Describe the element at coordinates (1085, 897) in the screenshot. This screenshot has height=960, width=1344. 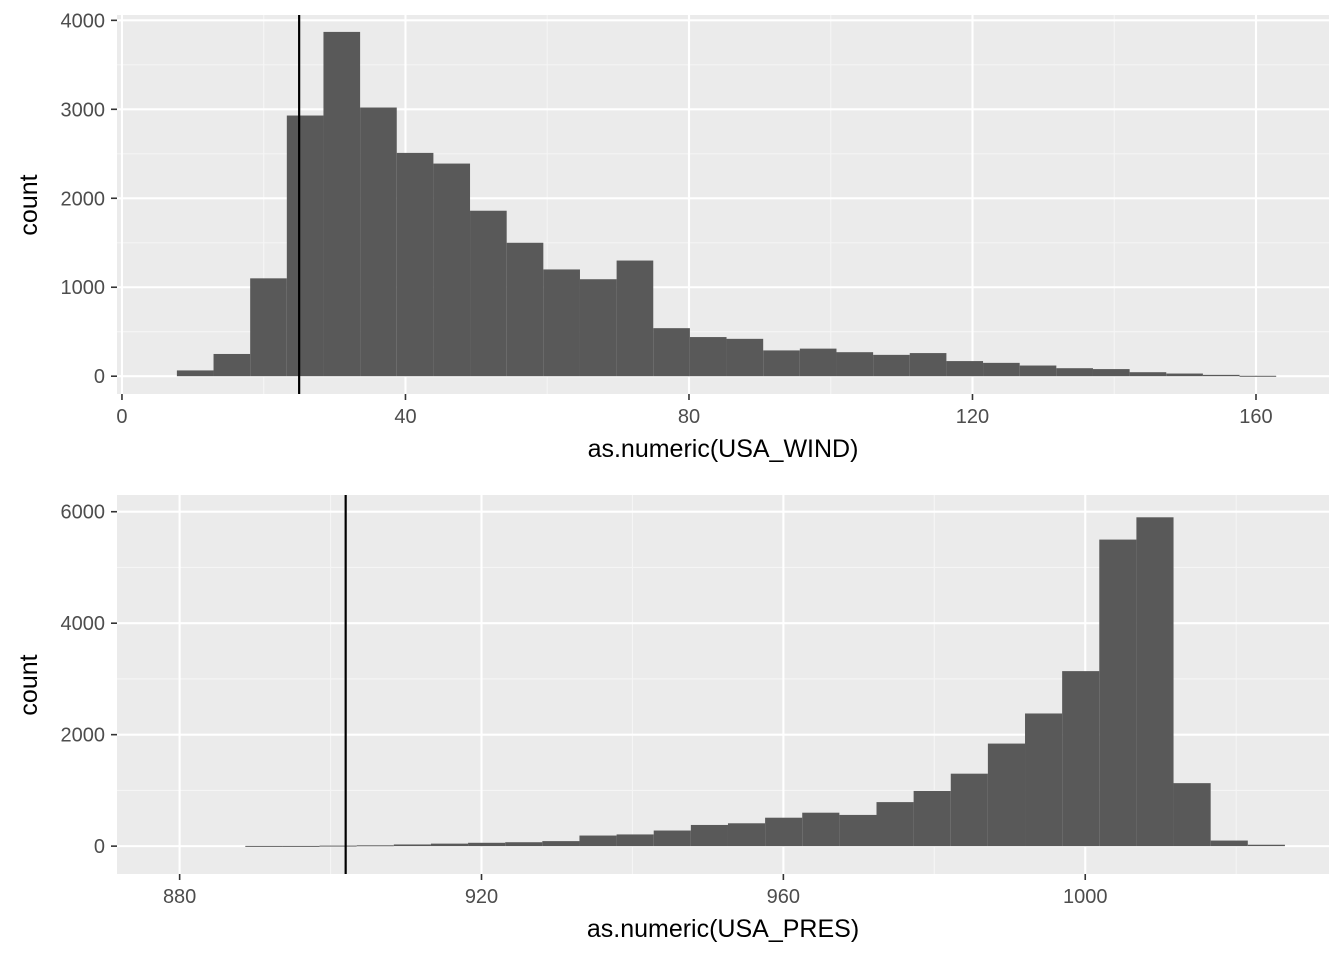
I see `pressure-x-tick-label: 1000` at that location.